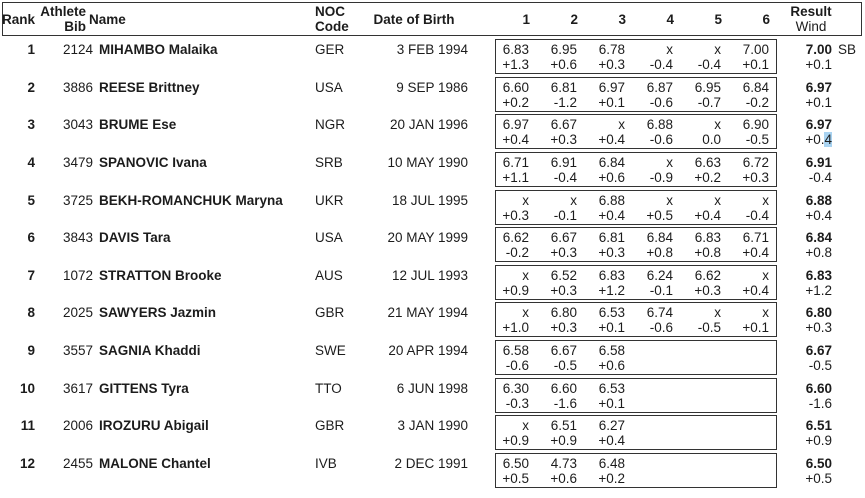 This screenshot has width=865, height=498. What do you see at coordinates (649, 95) in the screenshot?
I see `attempt-cell: 6.87 -0.6` at bounding box center [649, 95].